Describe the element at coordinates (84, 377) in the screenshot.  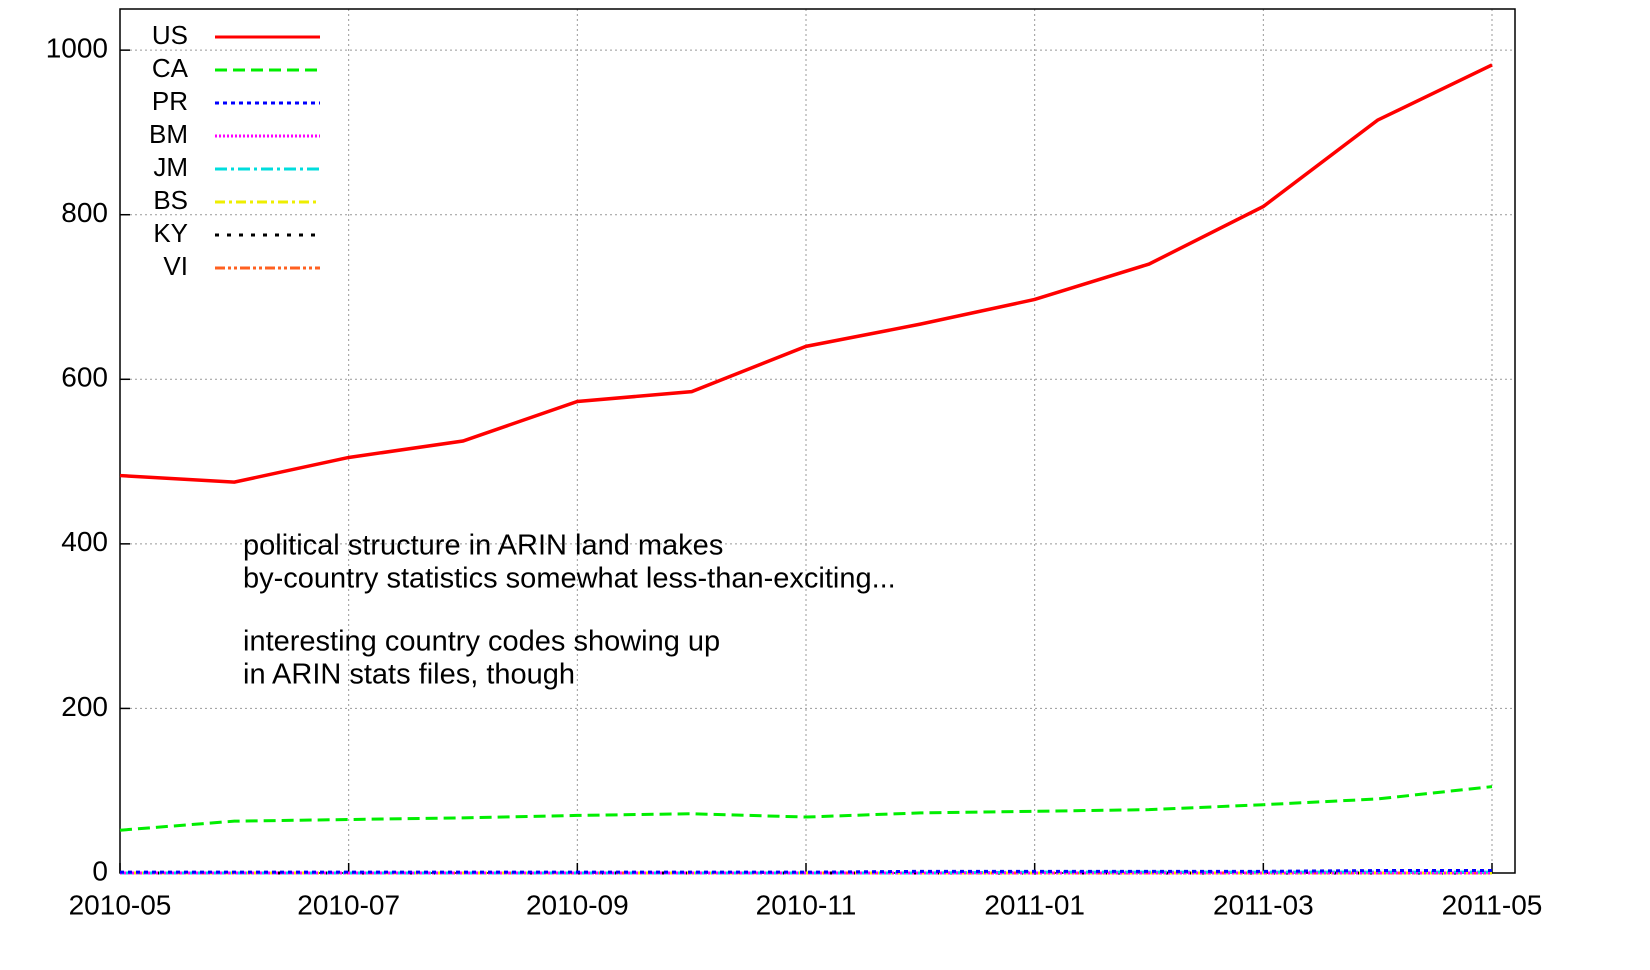
I see `y-tick-label: 600` at that location.